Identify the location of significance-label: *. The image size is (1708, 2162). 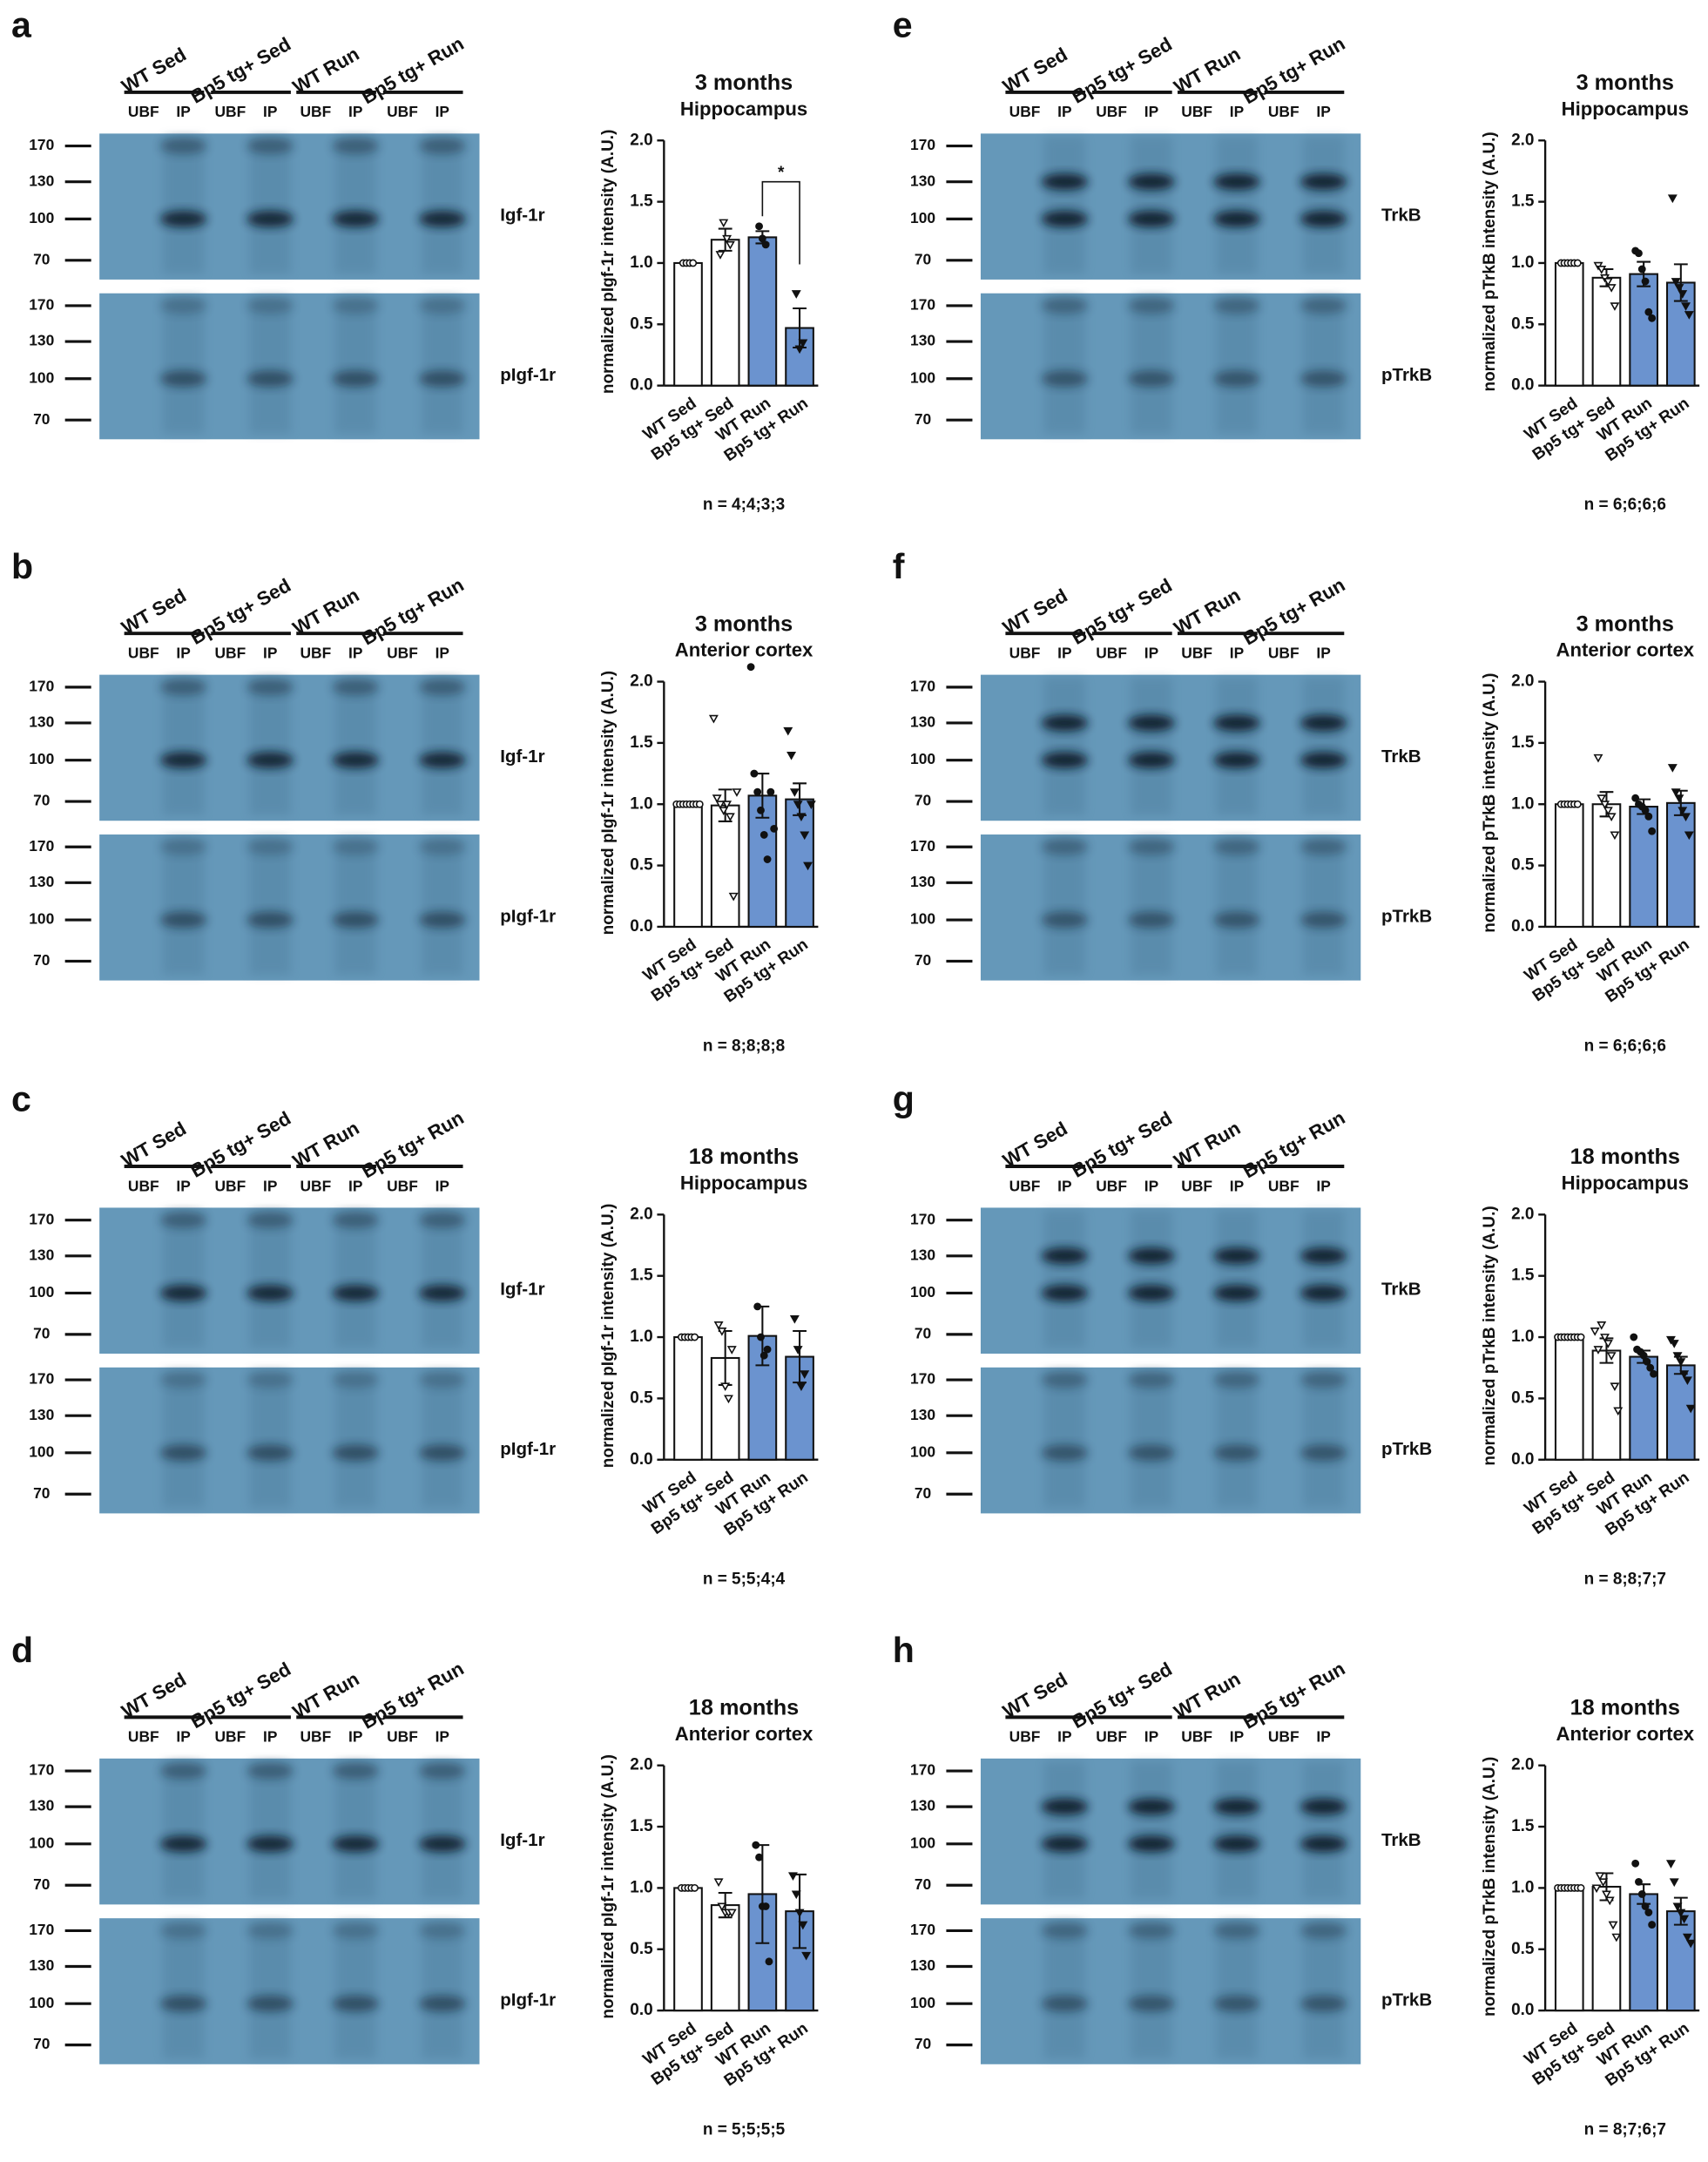
(781, 173).